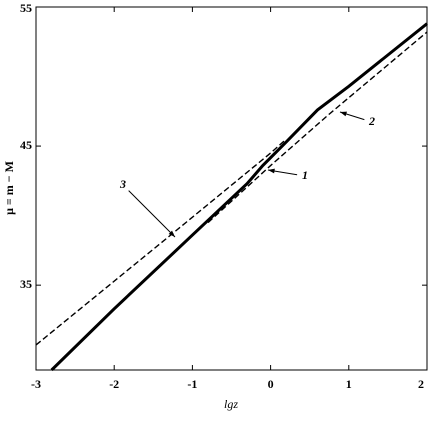 This screenshot has width=431, height=421. What do you see at coordinates (122, 184) in the screenshot?
I see `curve-label: 3` at bounding box center [122, 184].